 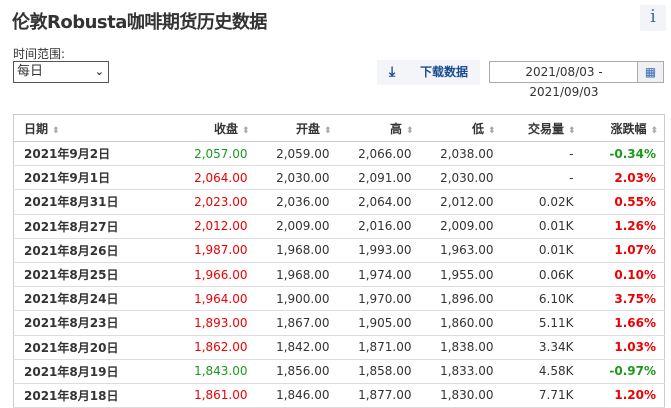 What do you see at coordinates (296, 178) in the screenshot?
I see `cell-open: 2,030.00` at bounding box center [296, 178].